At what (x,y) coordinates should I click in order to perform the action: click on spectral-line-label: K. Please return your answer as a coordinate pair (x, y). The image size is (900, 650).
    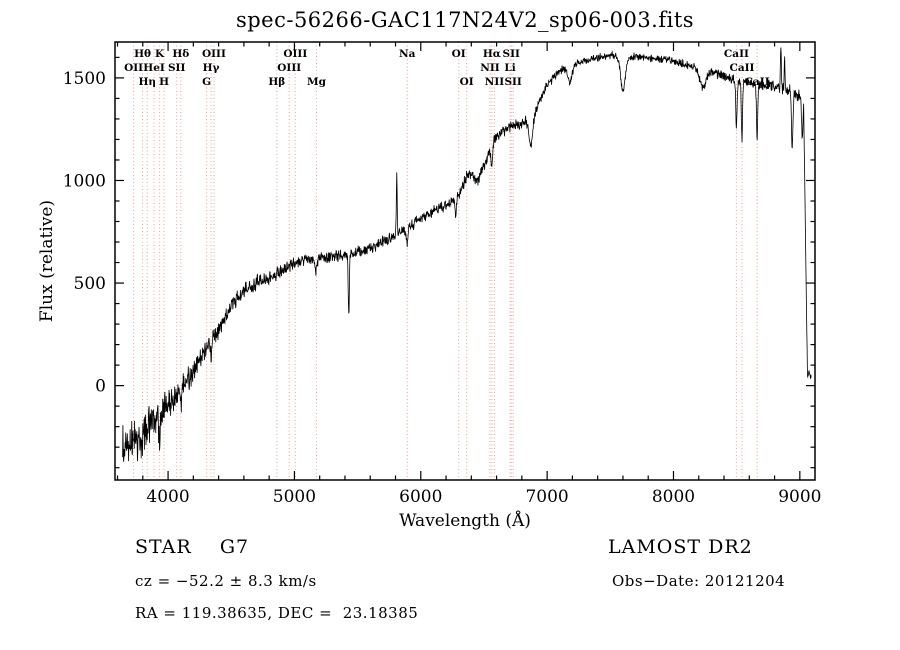
    Looking at the image, I should click on (160, 54).